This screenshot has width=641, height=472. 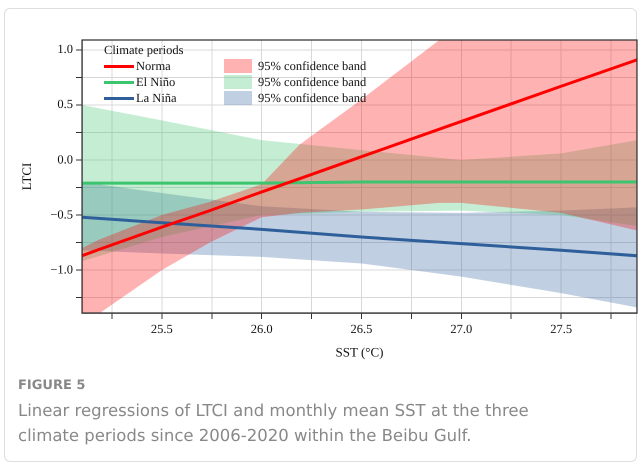 What do you see at coordinates (153, 66) in the screenshot?
I see `legend-label: Norma` at bounding box center [153, 66].